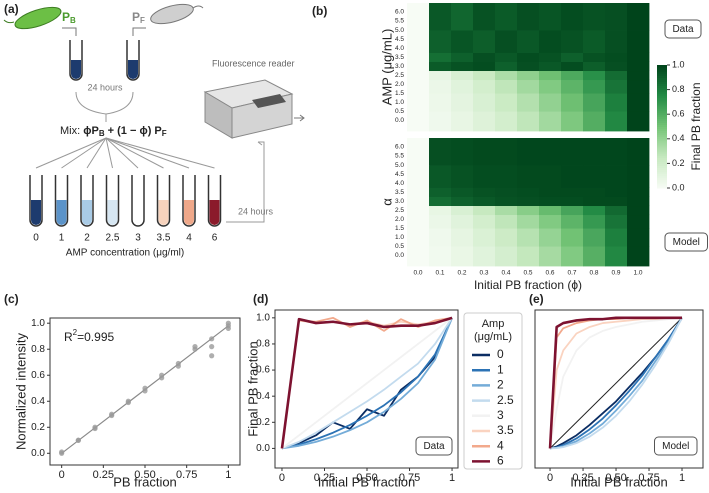  I want to click on y-tick-label: 0.5, so click(399, 111).